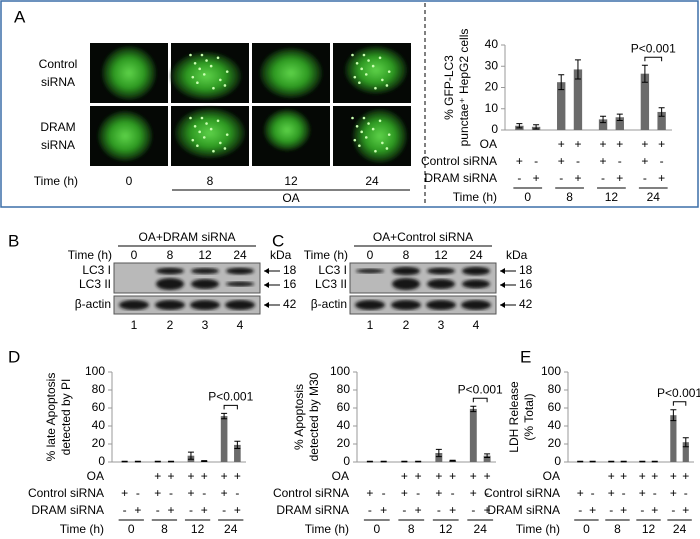 This screenshot has width=700, height=539. I want to click on y-axis-label: LDH Release, so click(514, 417).